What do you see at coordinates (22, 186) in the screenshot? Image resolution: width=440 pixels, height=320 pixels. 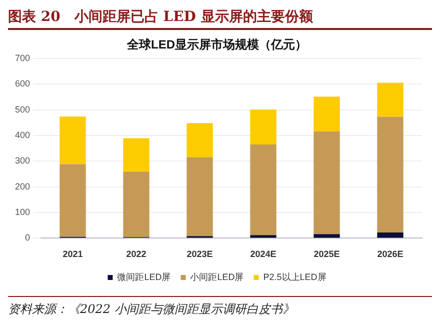 I see `y-tick-label: 200` at bounding box center [22, 186].